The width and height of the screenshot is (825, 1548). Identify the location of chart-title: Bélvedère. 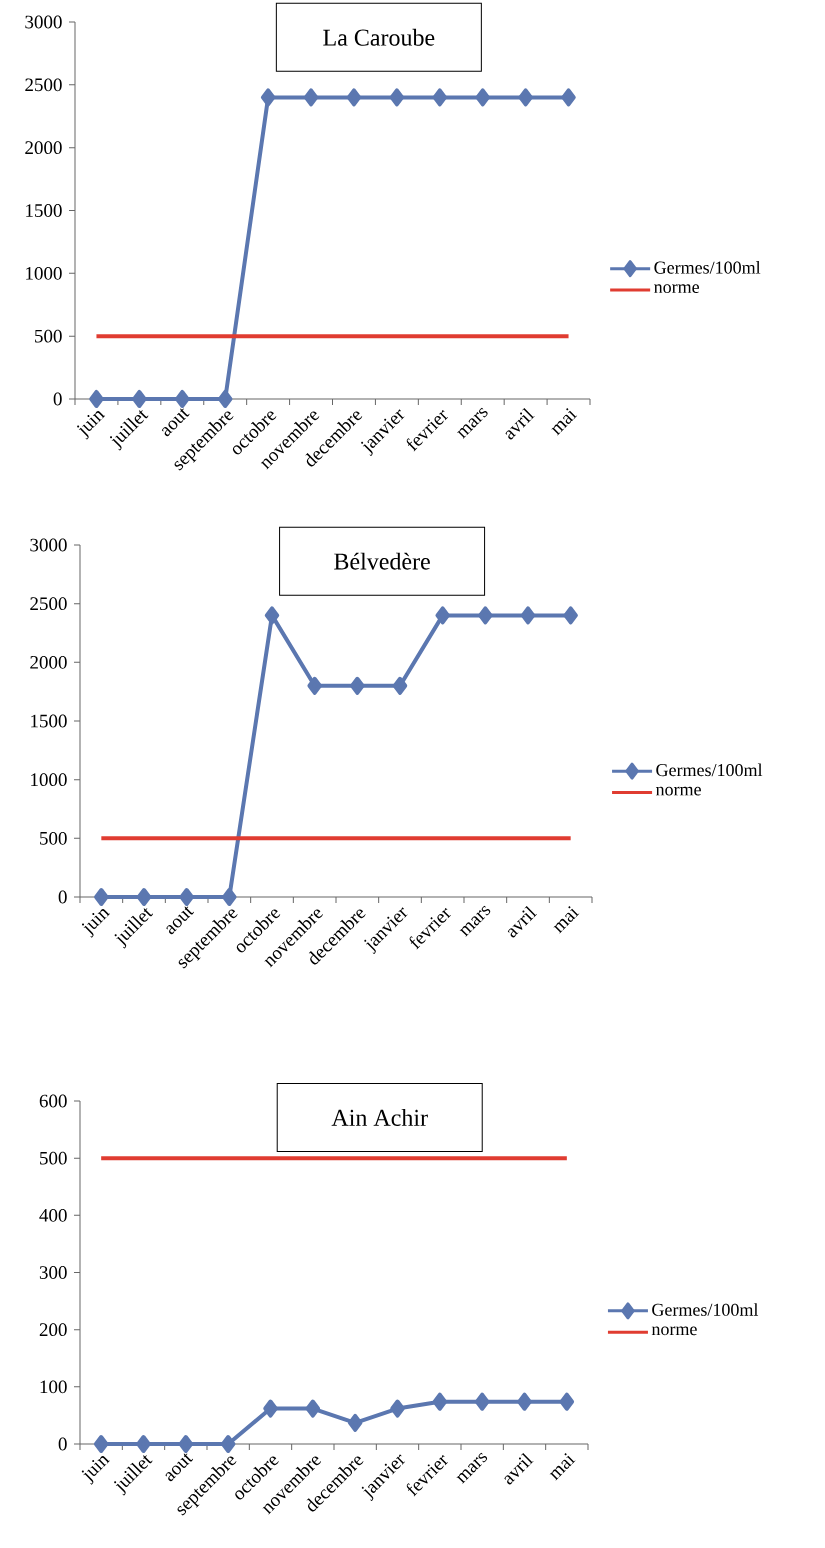
(382, 561).